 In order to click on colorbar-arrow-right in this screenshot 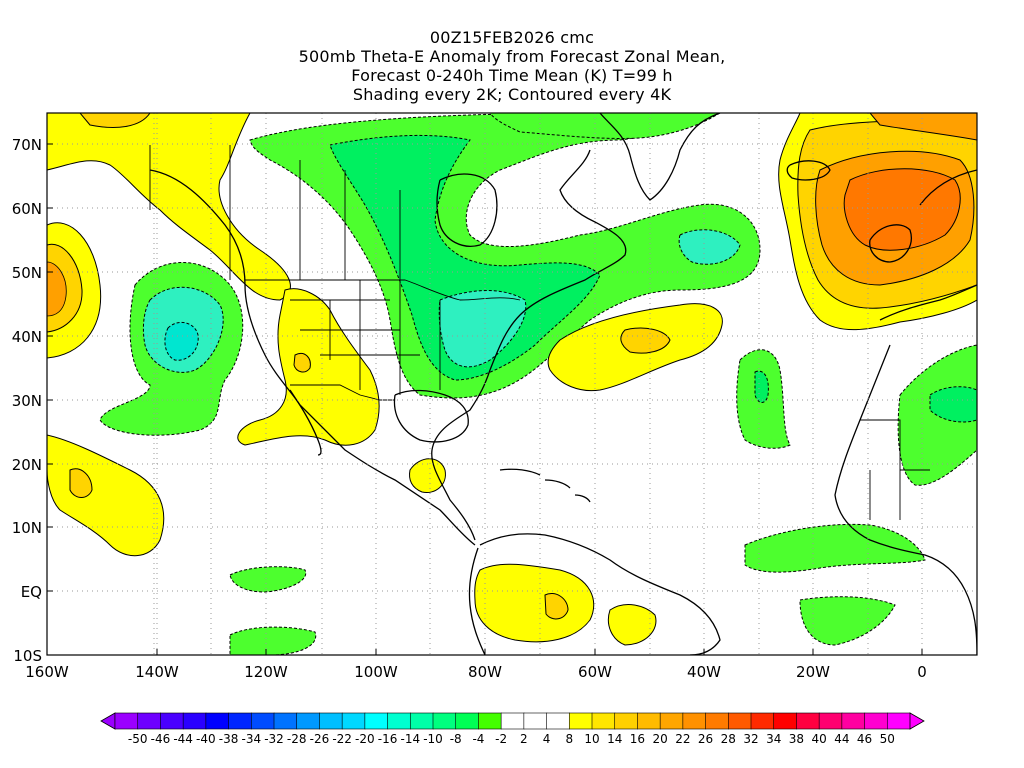, I will do `click(917, 721)`.